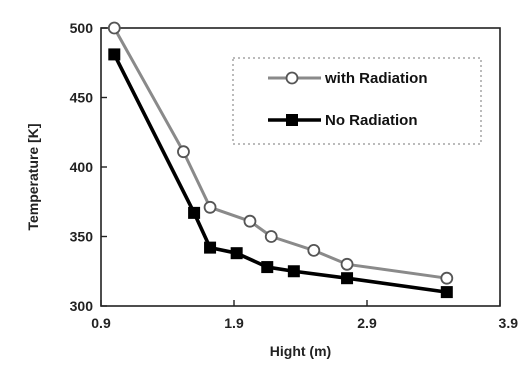 The image size is (520, 376). I want to click on x-tick-label: 2.9, so click(367, 323).